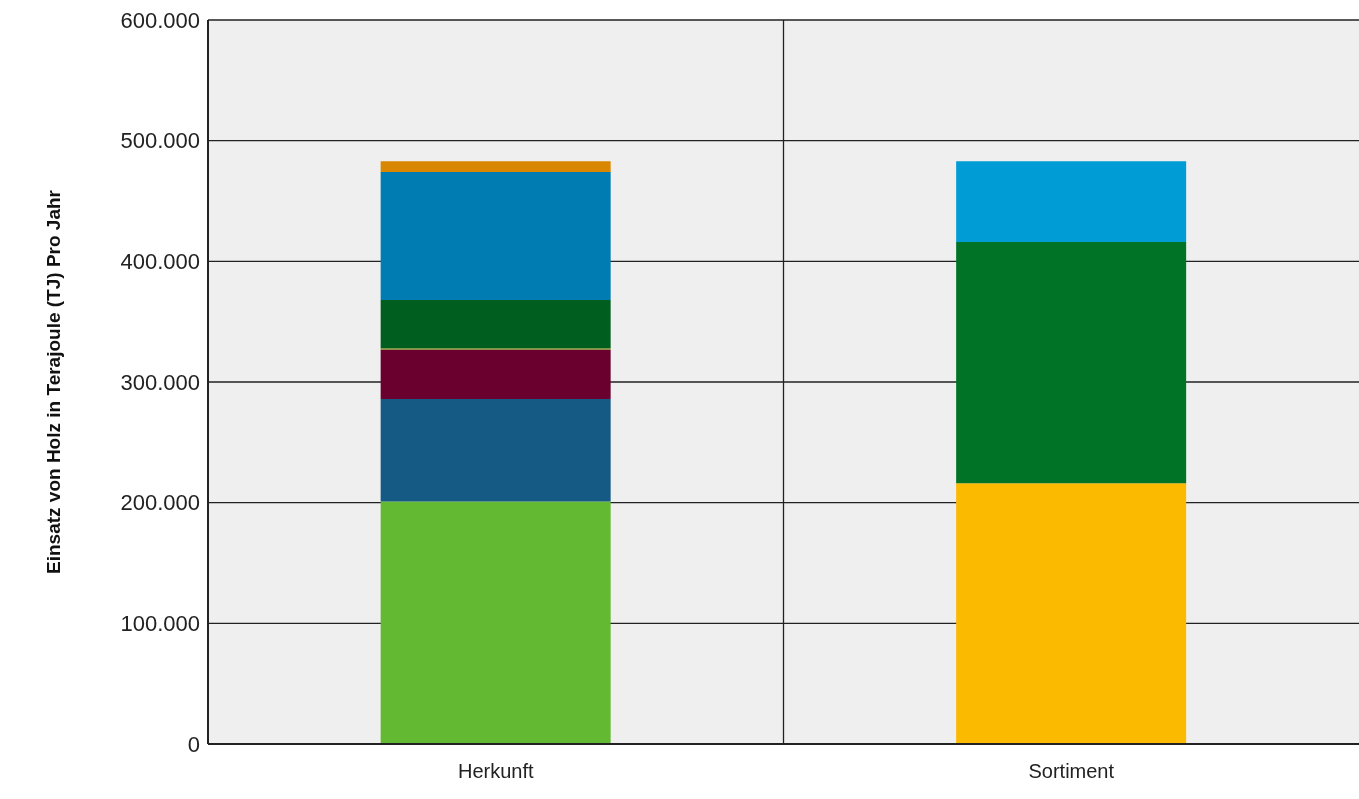  I want to click on y-tick-label: 500.000, so click(160, 141).